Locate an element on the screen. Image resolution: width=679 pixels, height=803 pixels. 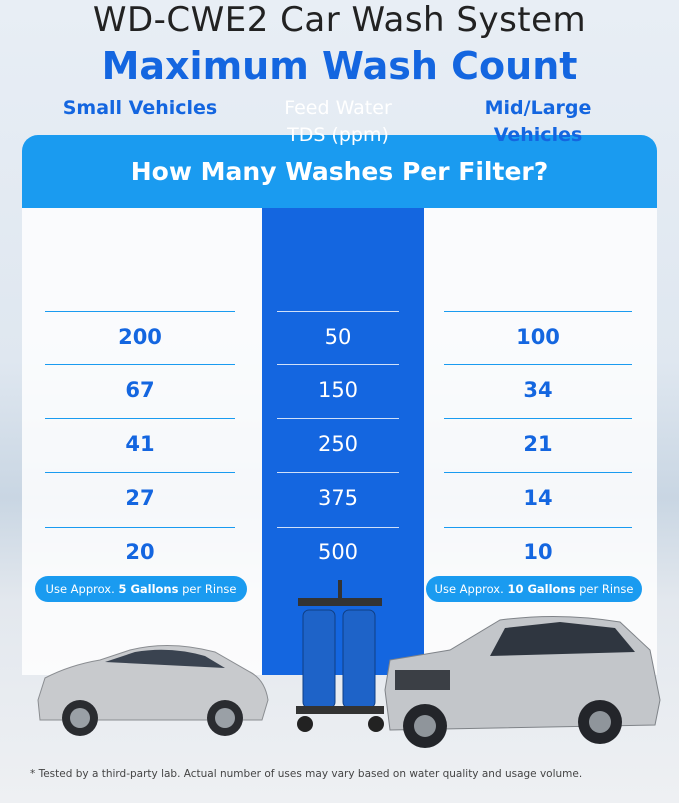
title: WD-CWE2 Car Wash System is located at coordinates (339, 20).